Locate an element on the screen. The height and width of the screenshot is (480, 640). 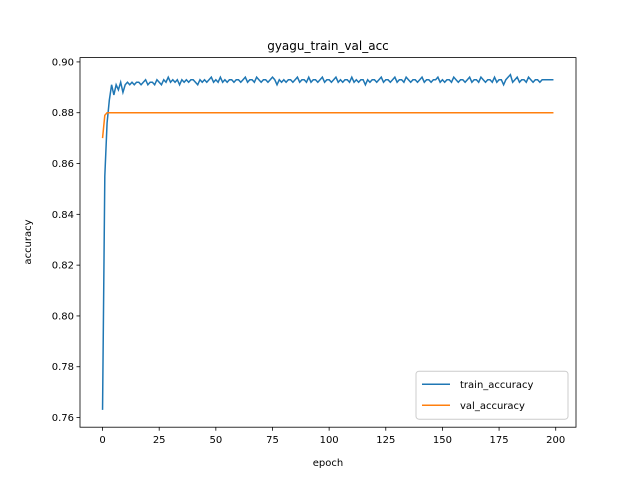
y-tick-label: 0.78 is located at coordinates (63, 367).